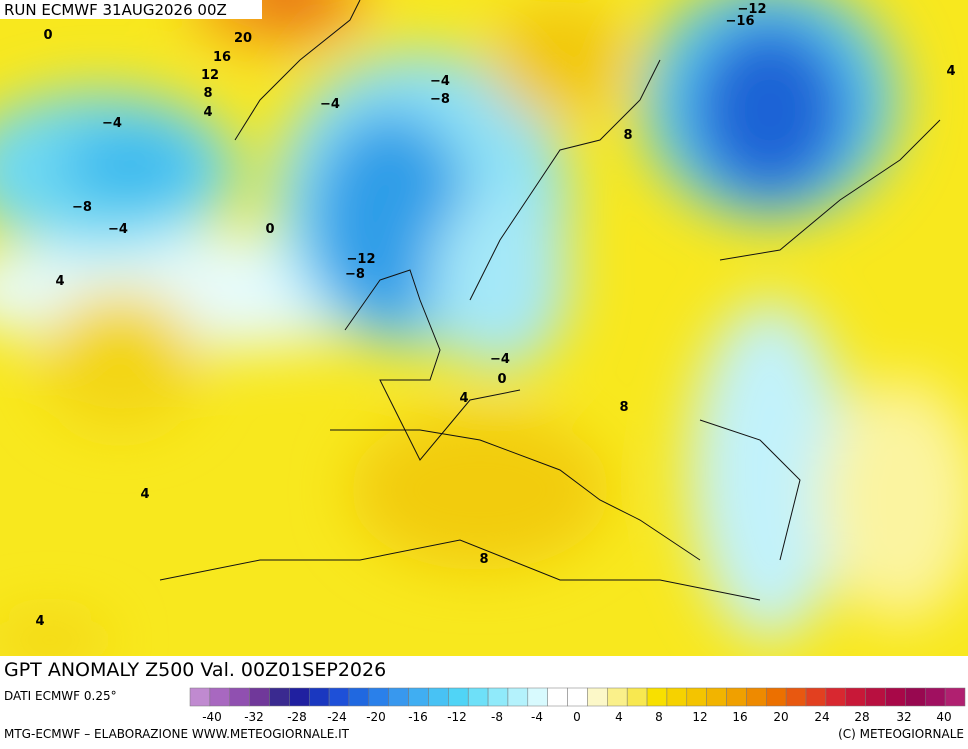  Describe the element at coordinates (699, 717) in the screenshot. I see `colorbar-label: 12` at that location.